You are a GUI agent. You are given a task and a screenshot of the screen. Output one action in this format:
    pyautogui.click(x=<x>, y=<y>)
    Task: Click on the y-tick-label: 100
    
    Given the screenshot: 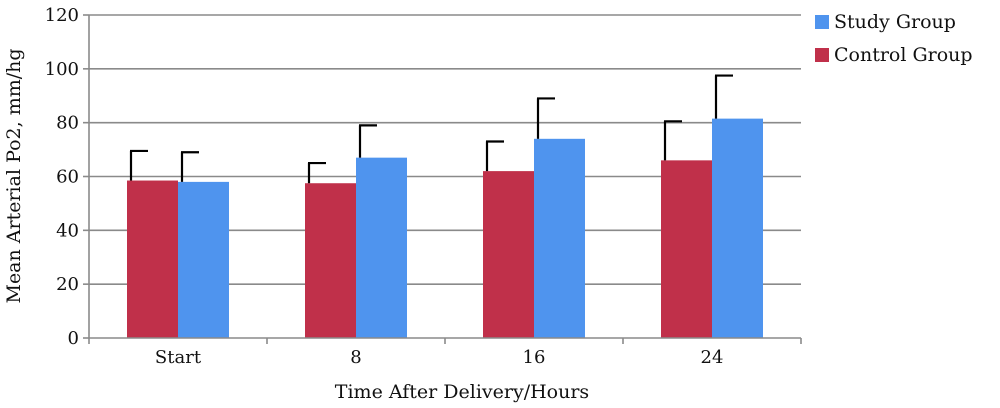 What is the action you would take?
    pyautogui.click(x=62, y=69)
    